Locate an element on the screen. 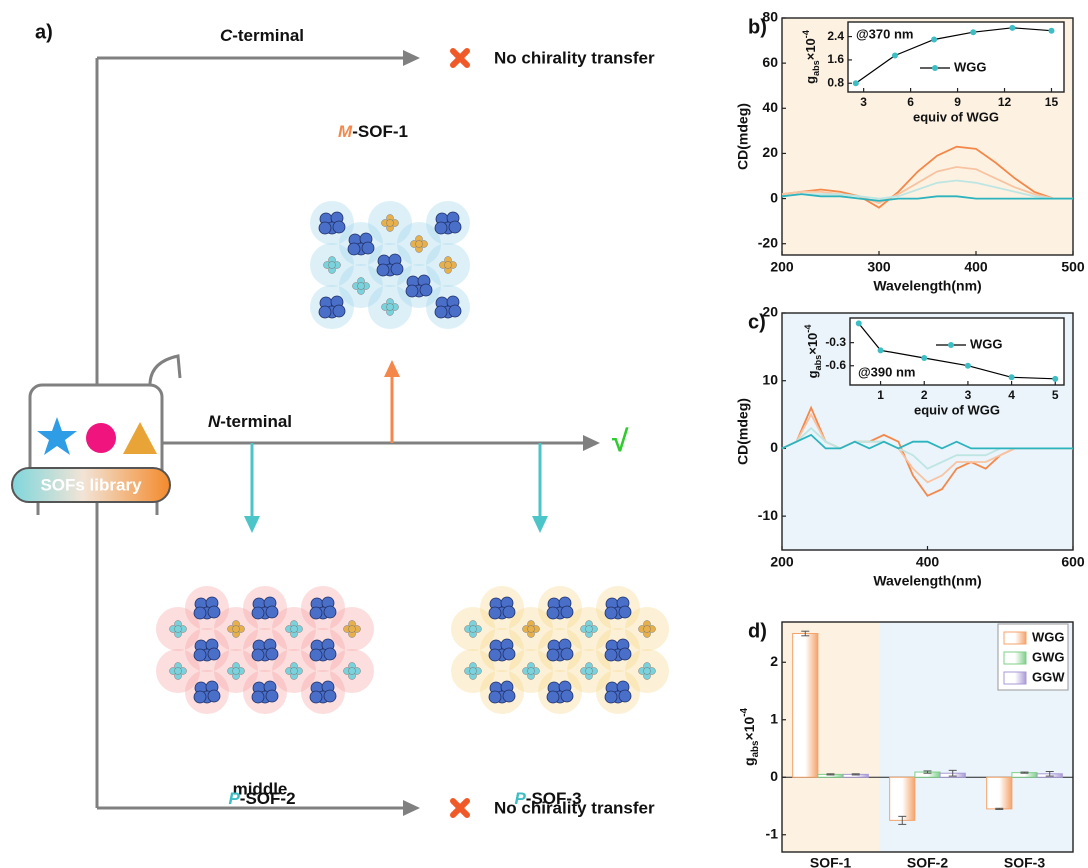 Image resolution: width=1088 pixels, height=868 pixels. panel-label: a) is located at coordinates (44, 32).